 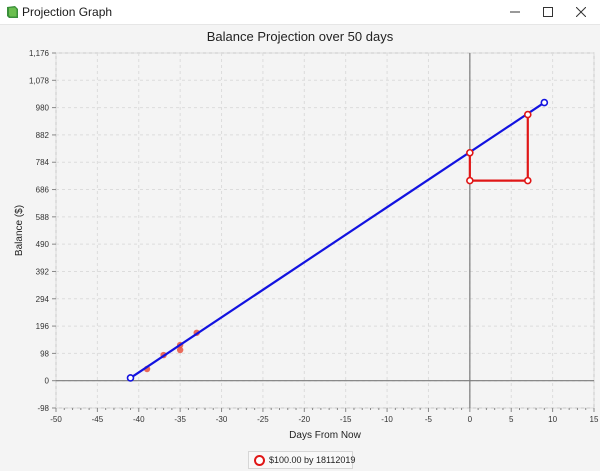 What do you see at coordinates (300, 36) in the screenshot?
I see `chart-title: Balance Projection over 50 days` at bounding box center [300, 36].